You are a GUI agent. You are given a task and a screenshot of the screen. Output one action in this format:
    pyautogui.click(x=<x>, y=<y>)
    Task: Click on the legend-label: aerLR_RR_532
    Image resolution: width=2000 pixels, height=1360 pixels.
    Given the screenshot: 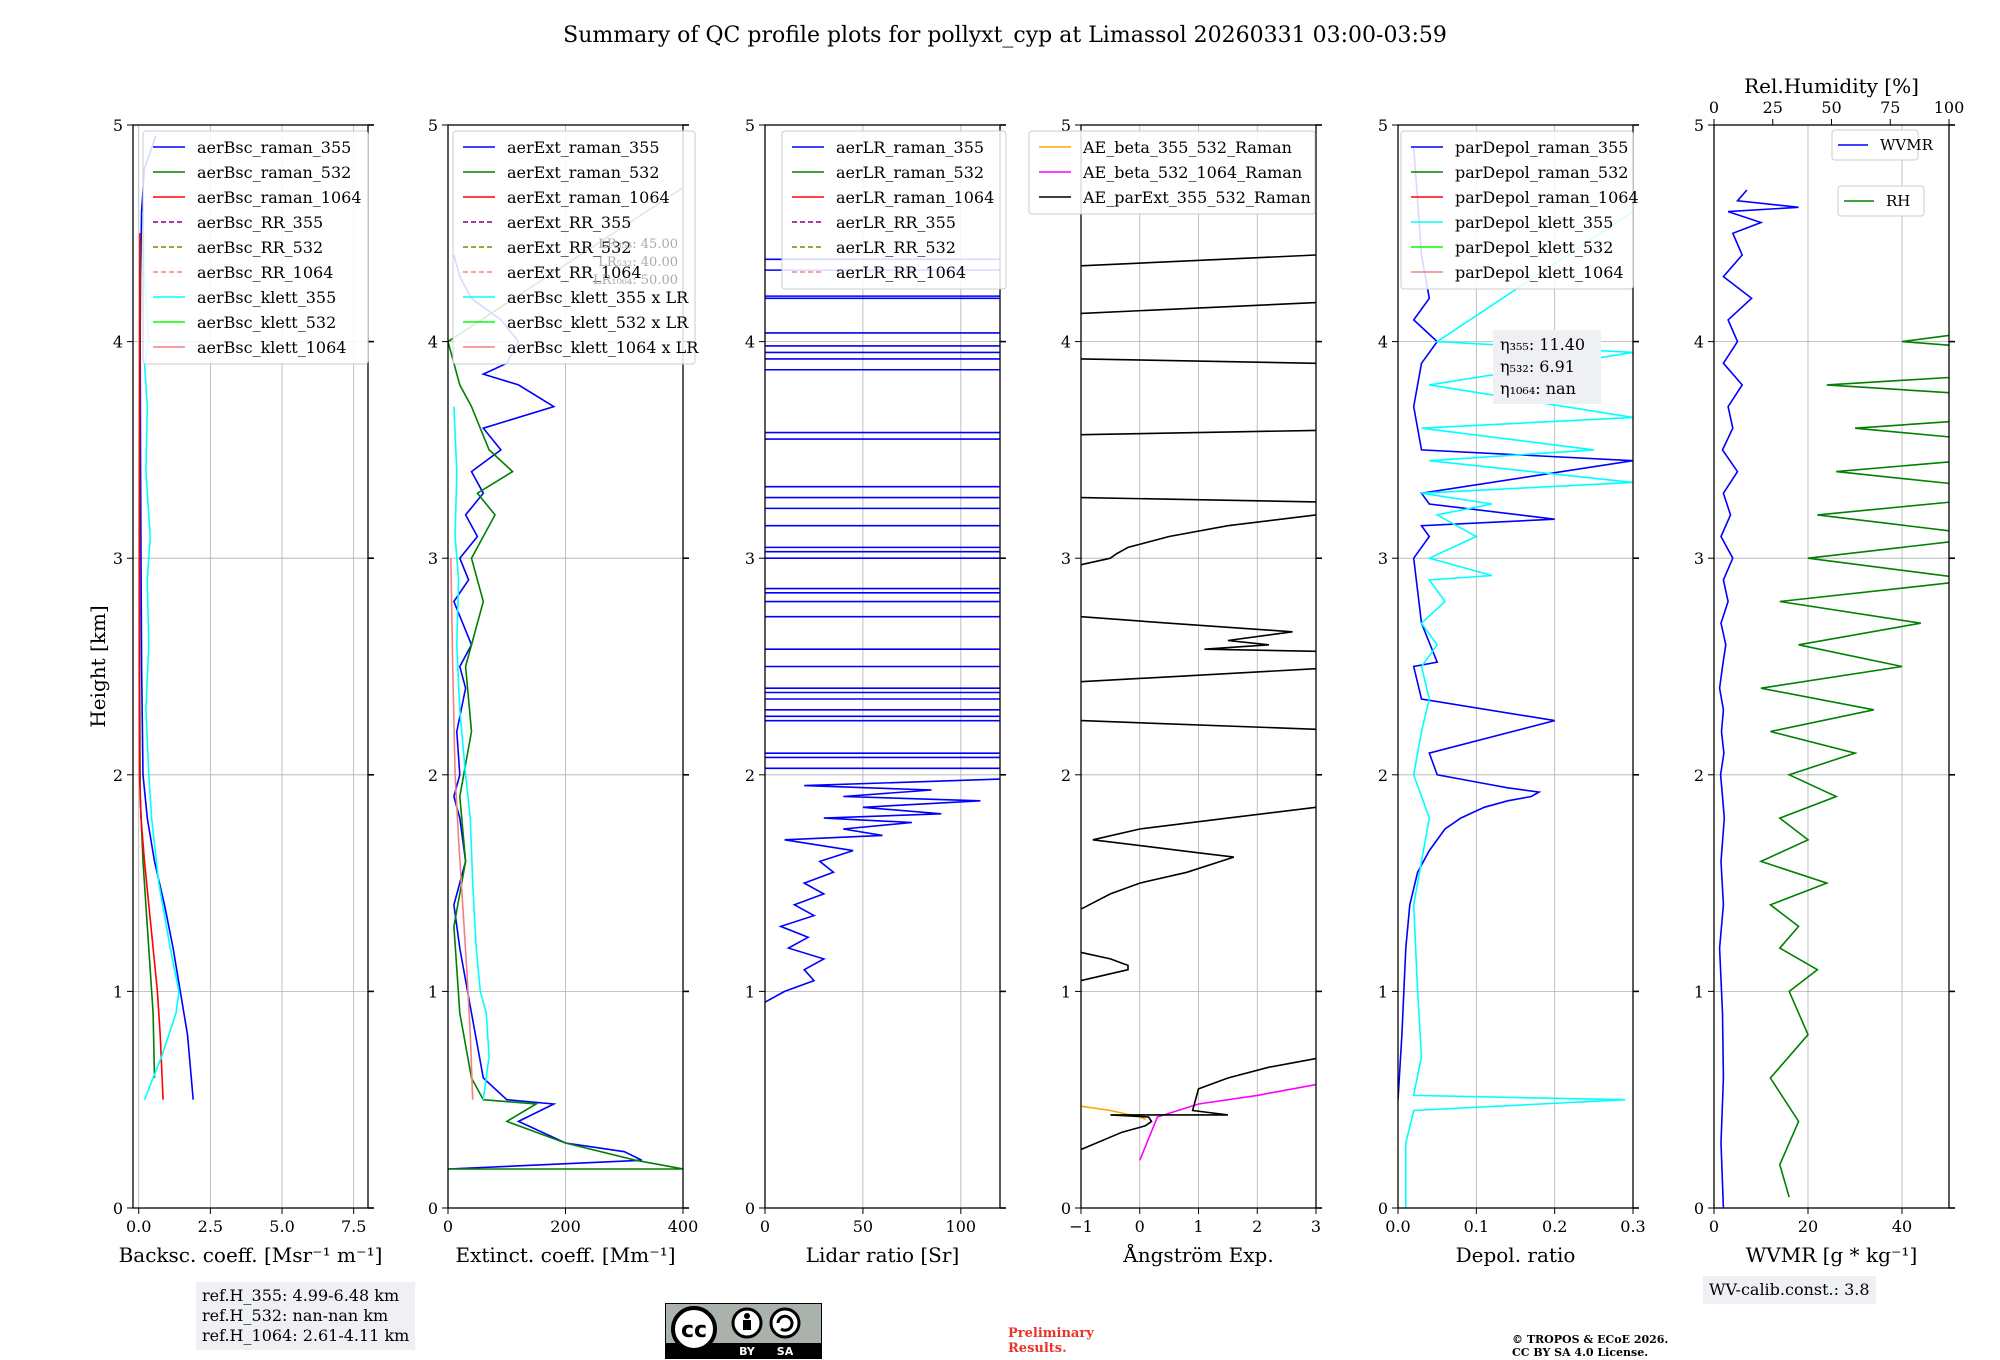 What is the action you would take?
    pyautogui.click(x=896, y=247)
    